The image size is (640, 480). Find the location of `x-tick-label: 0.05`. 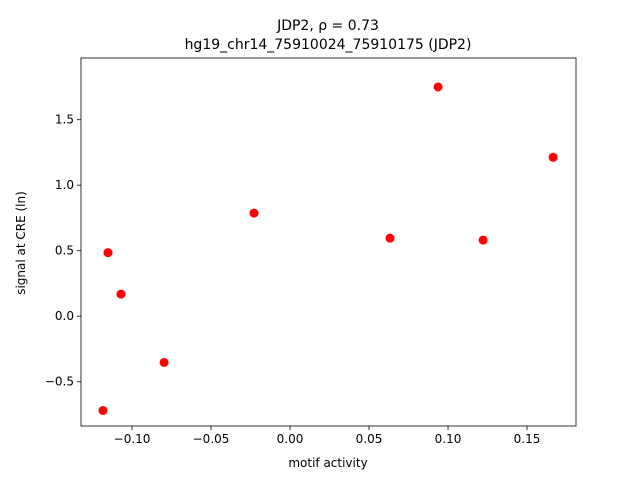

x-tick-label: 0.05 is located at coordinates (369, 439).